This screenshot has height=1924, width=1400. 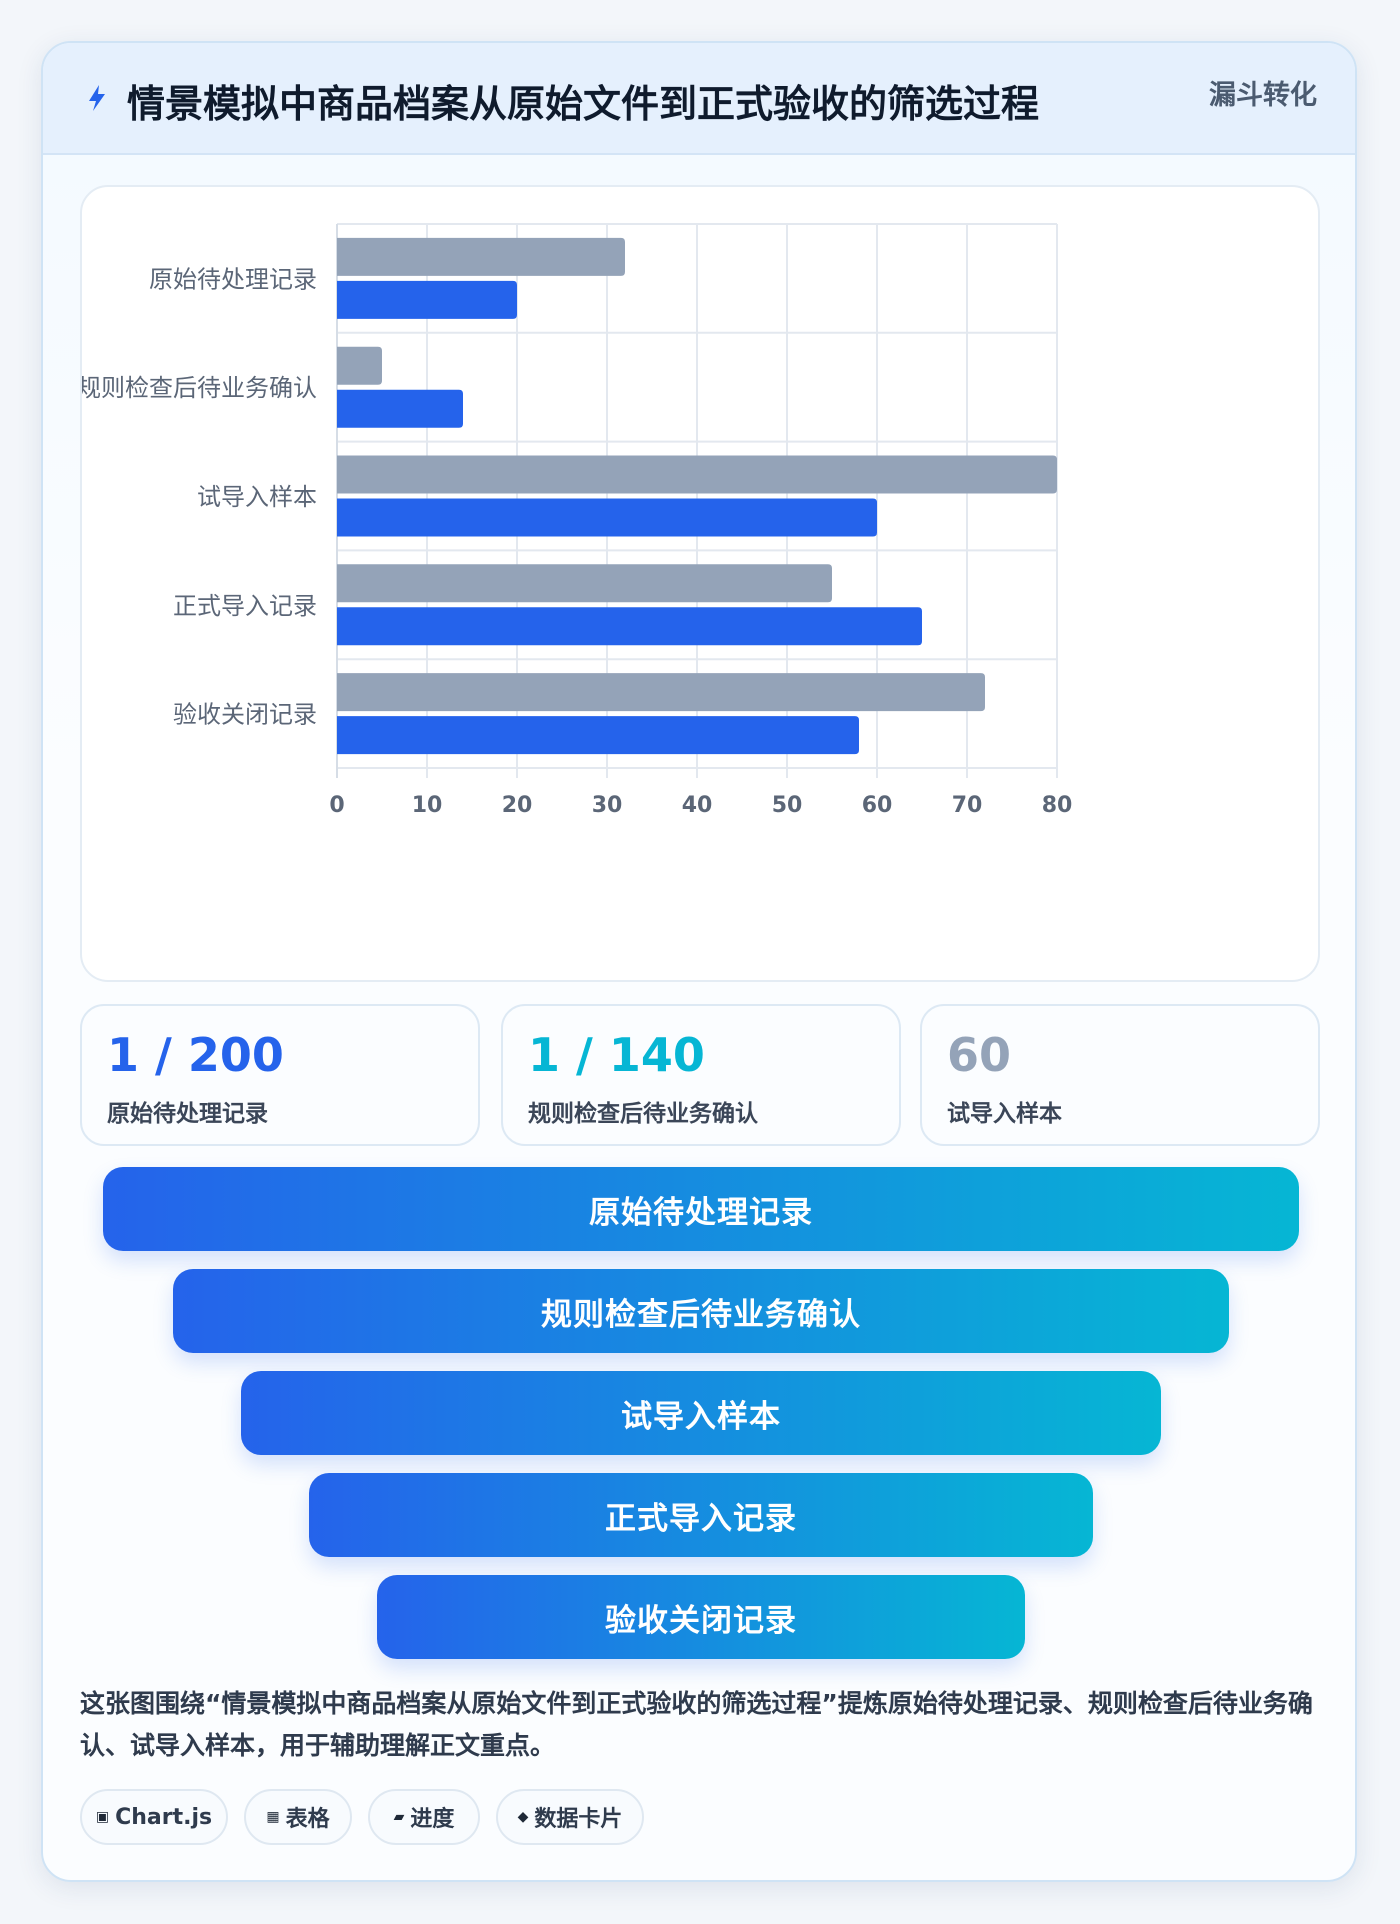 I want to click on stat-card: 1 / 140 规则检查后待业务确认, so click(x=701, y=1075).